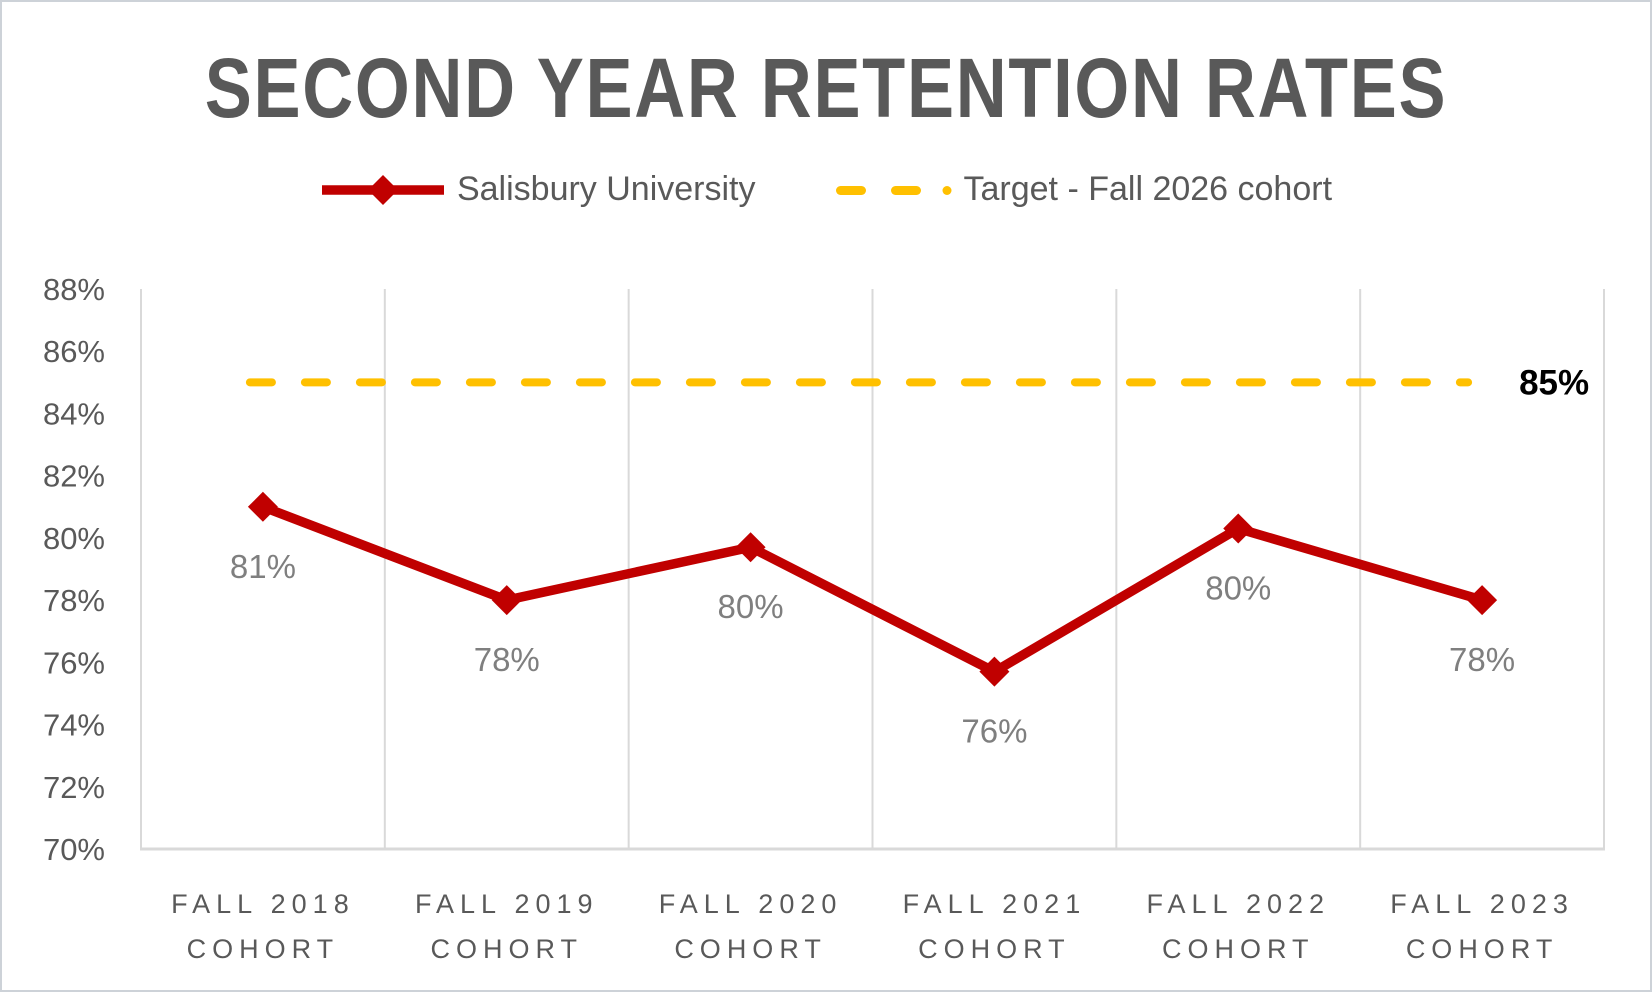  Describe the element at coordinates (74, 413) in the screenshot. I see `y-tick-label: 84%` at that location.